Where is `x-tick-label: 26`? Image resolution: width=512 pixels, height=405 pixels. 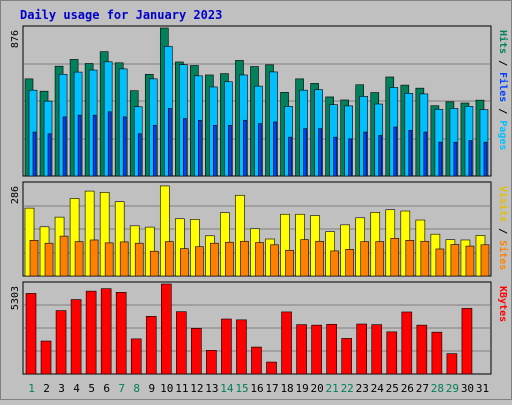 x-tick-label: 26 is located at coordinates (407, 388).